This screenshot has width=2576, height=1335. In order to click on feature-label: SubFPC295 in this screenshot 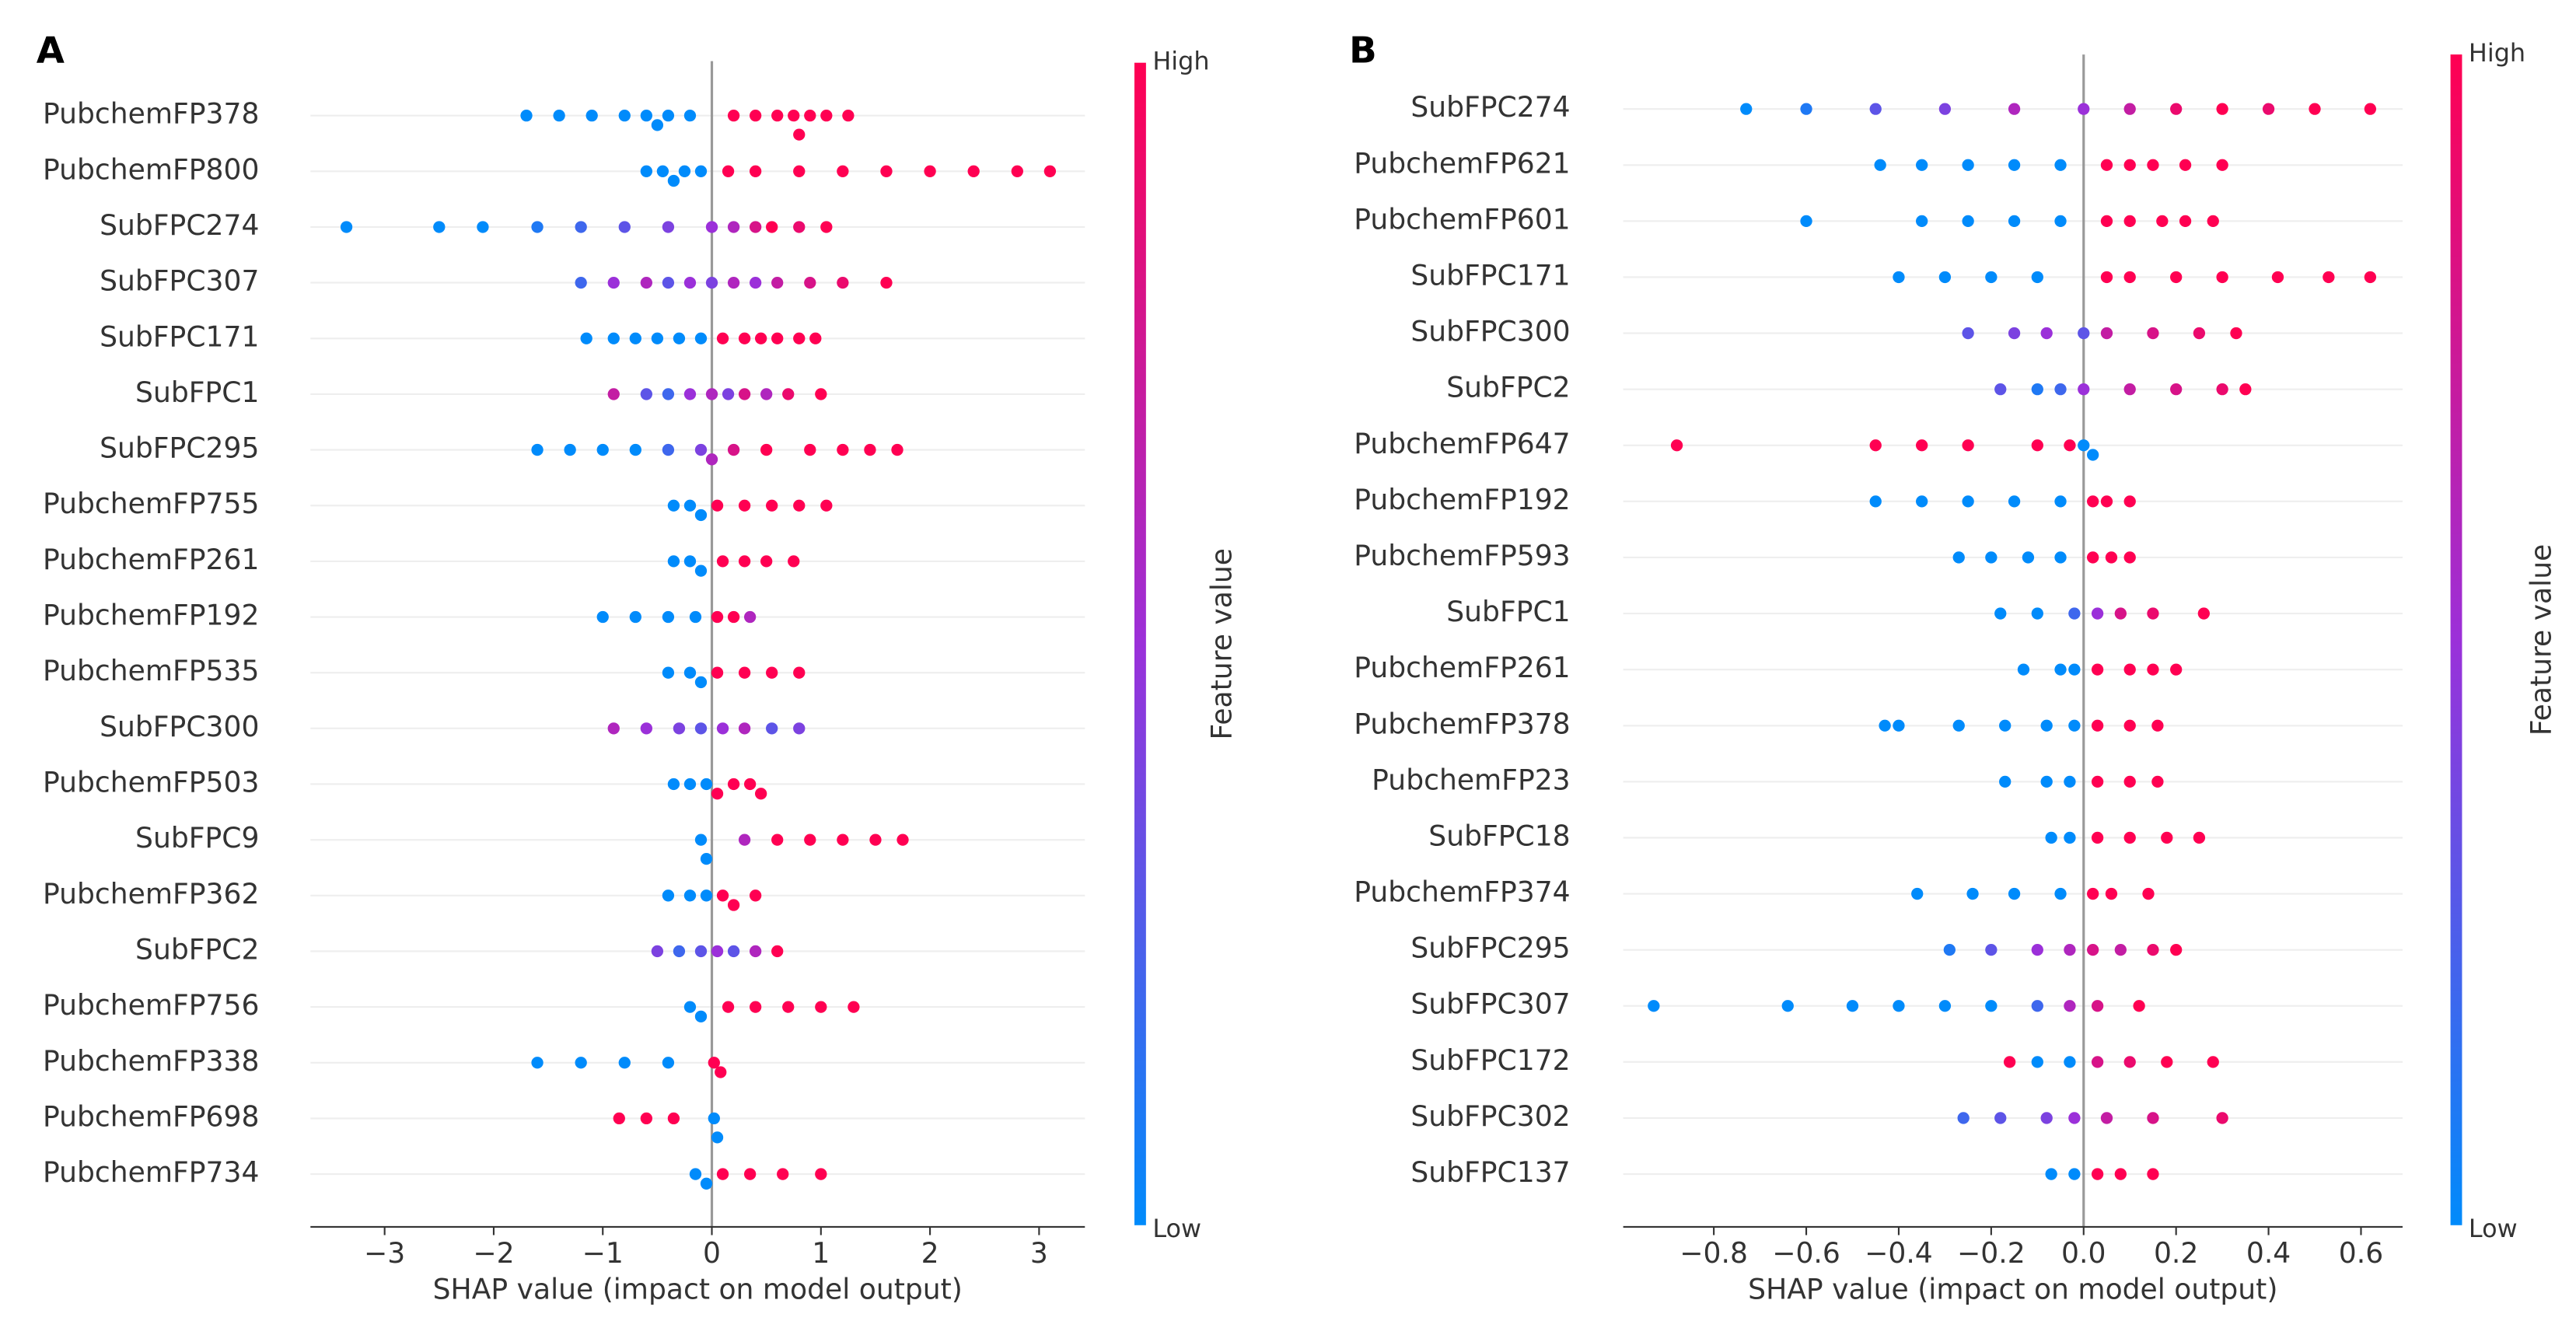, I will do `click(1490, 948)`.